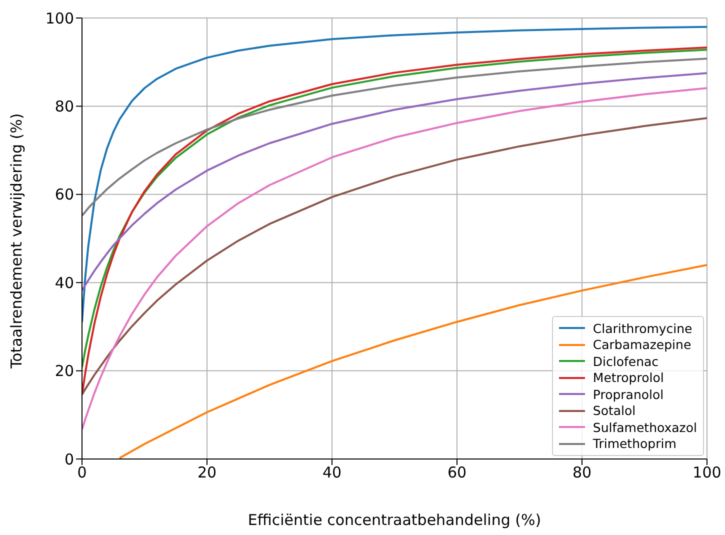 The image size is (725, 535). I want to click on legend-label: Trimethoprim, so click(634, 444).